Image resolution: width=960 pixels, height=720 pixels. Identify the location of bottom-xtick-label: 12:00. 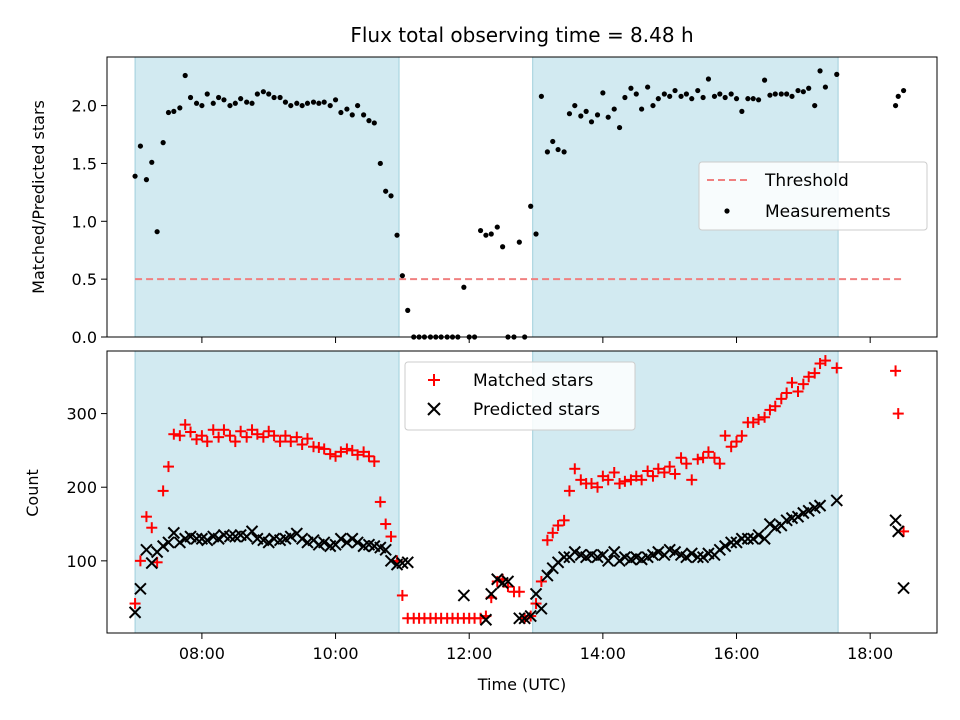
(469, 653).